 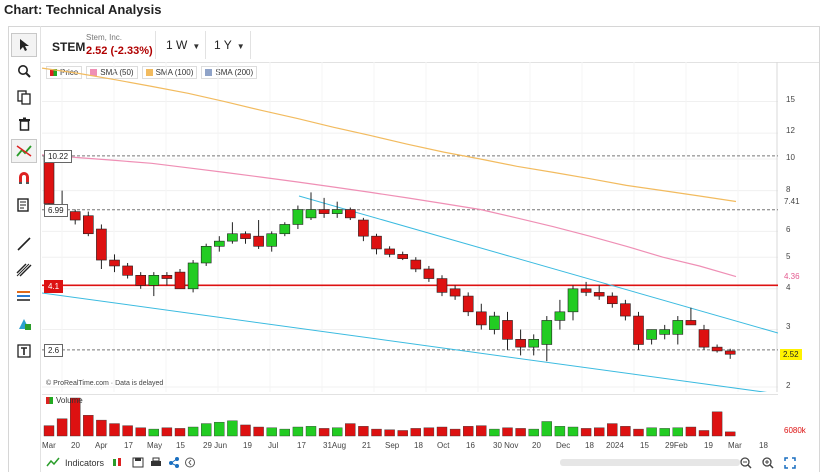 I want to click on legend-item-sma50: SMA (50), so click(x=112, y=72).